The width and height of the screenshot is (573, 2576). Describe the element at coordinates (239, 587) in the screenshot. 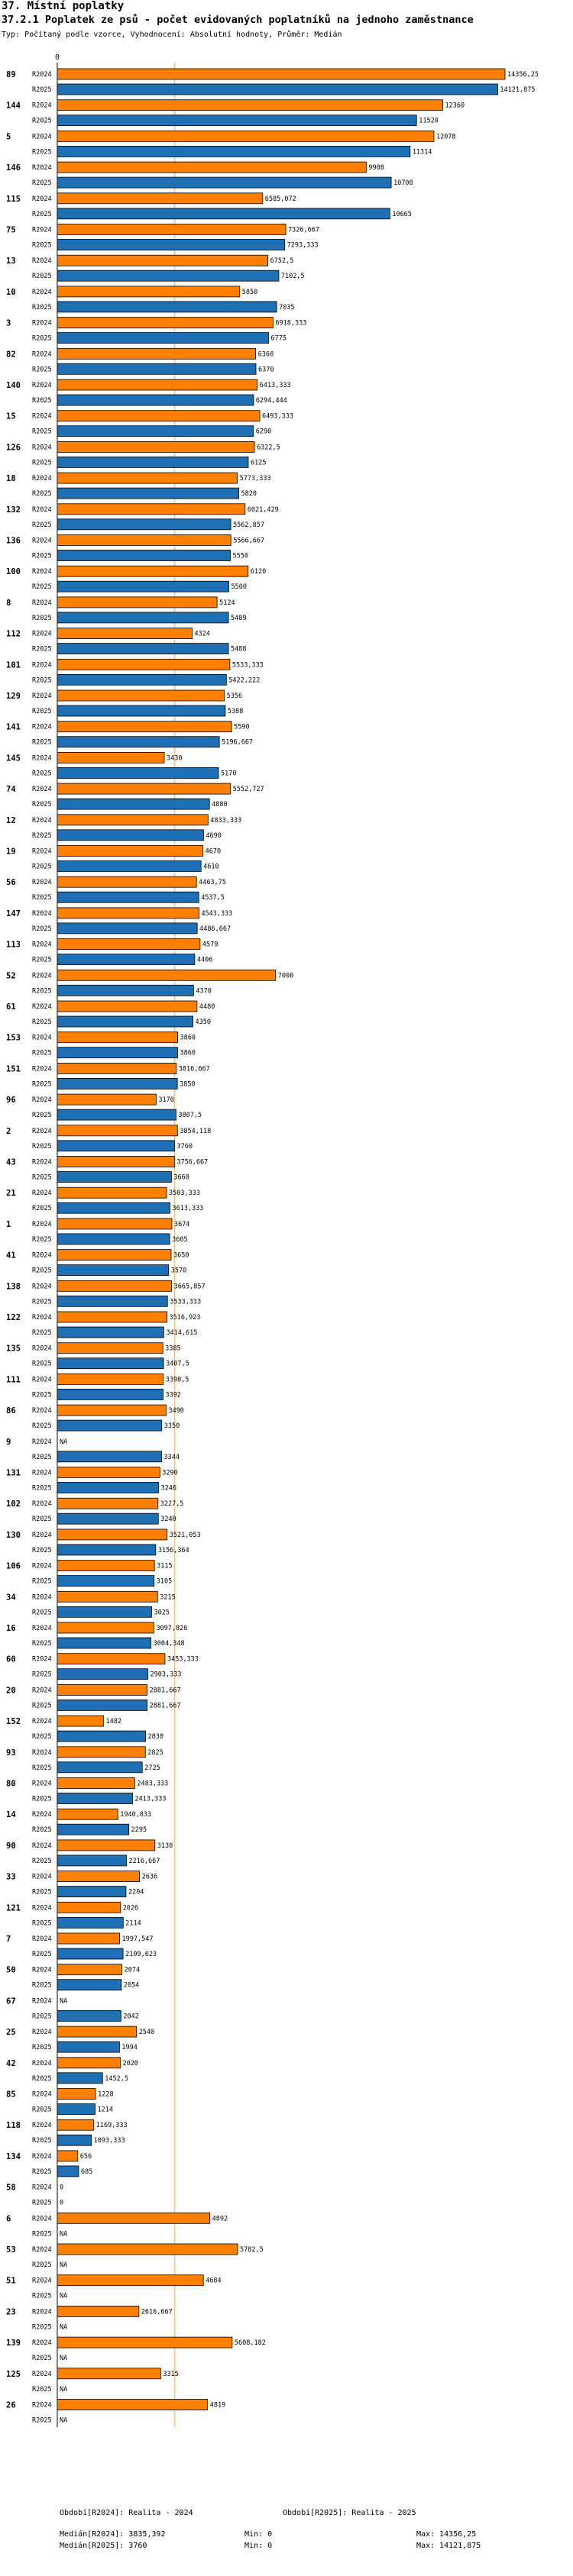

I see `data-label-r2025: 5500` at that location.